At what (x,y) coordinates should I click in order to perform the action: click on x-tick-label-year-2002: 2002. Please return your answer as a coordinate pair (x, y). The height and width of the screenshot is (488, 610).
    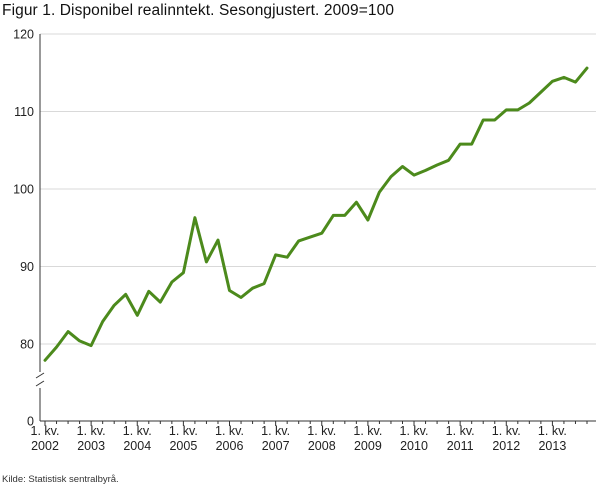
    Looking at the image, I should click on (45, 446).